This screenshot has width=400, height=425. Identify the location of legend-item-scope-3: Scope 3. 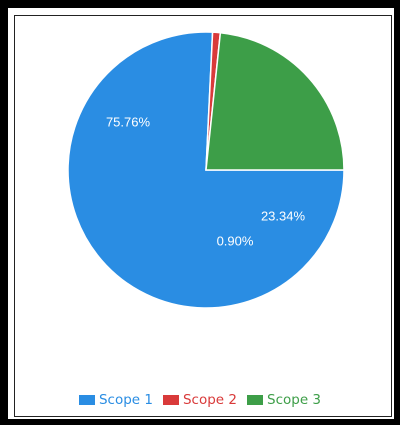
(284, 400).